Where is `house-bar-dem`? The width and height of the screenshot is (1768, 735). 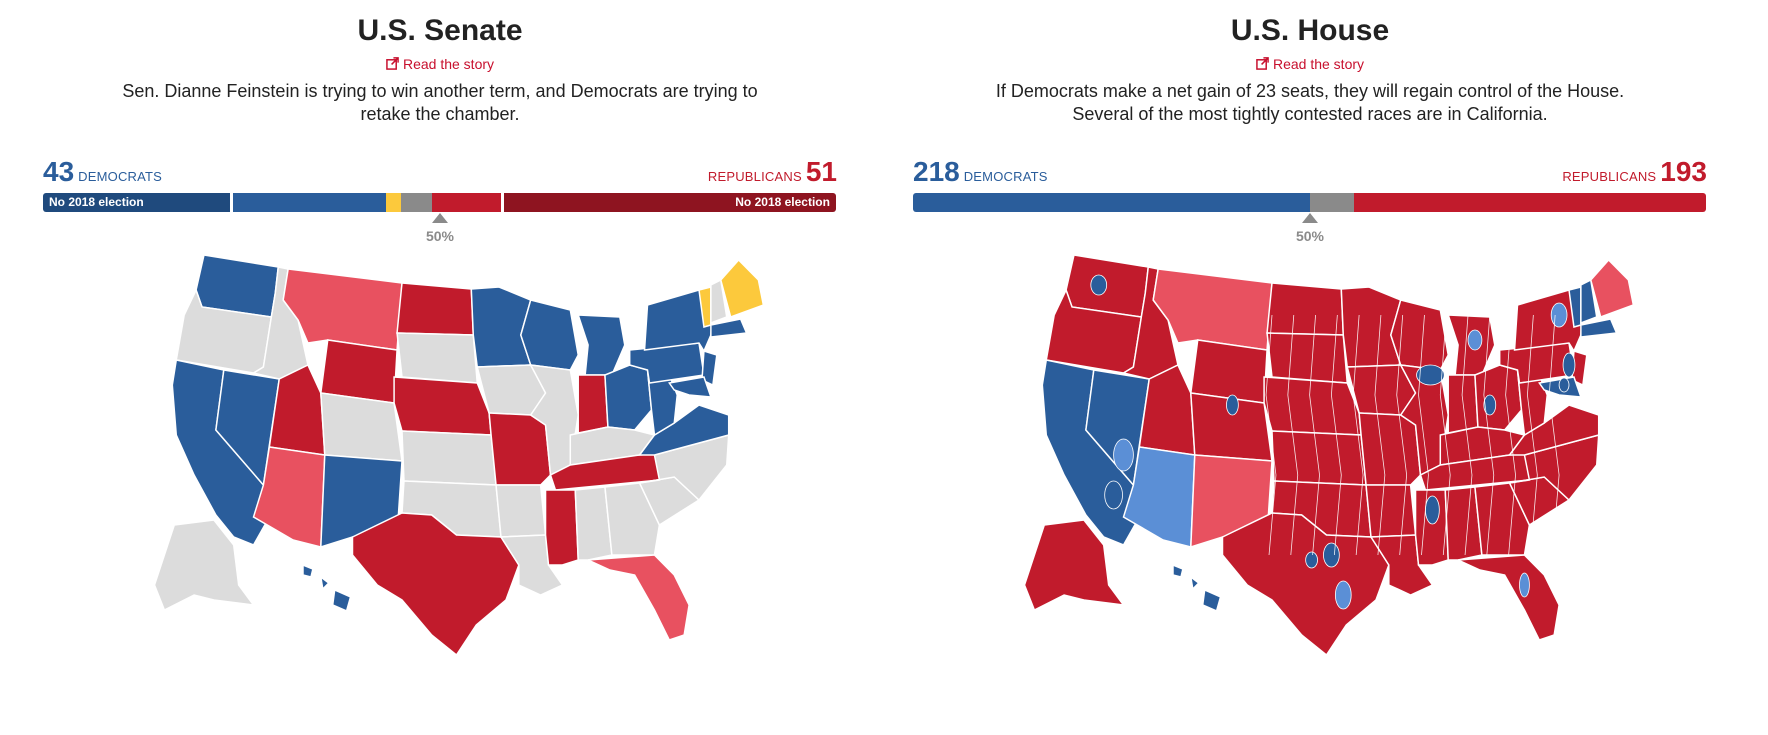 house-bar-dem is located at coordinates (1112, 202).